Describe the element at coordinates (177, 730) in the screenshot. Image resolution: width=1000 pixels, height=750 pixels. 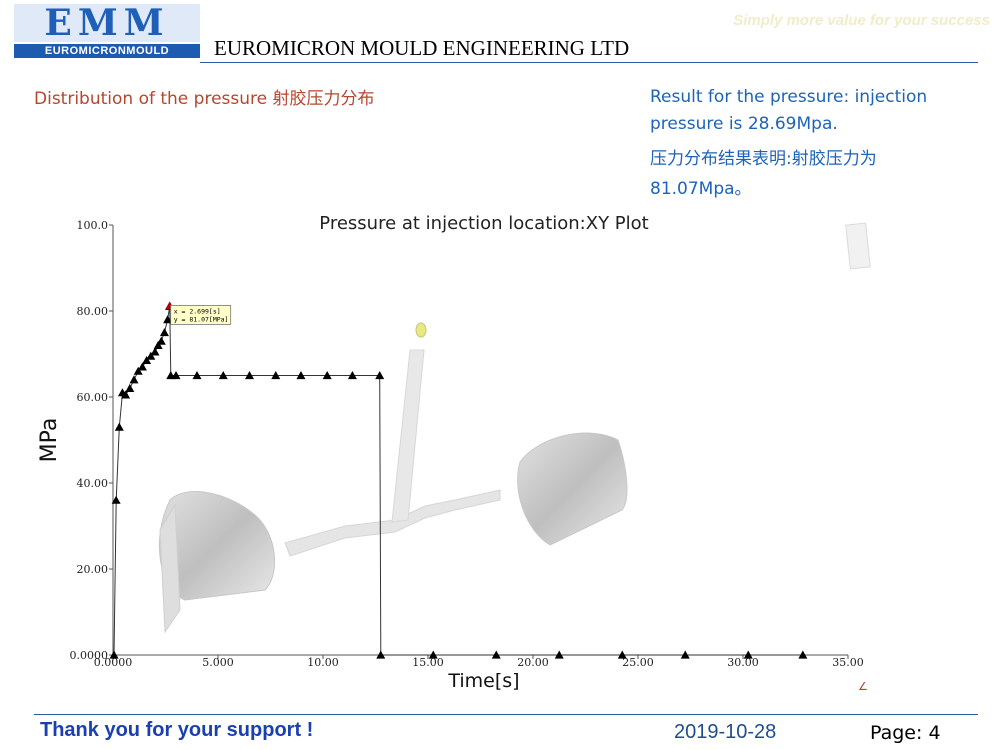
I see `footer-thanks: Thank you for your support !` at that location.